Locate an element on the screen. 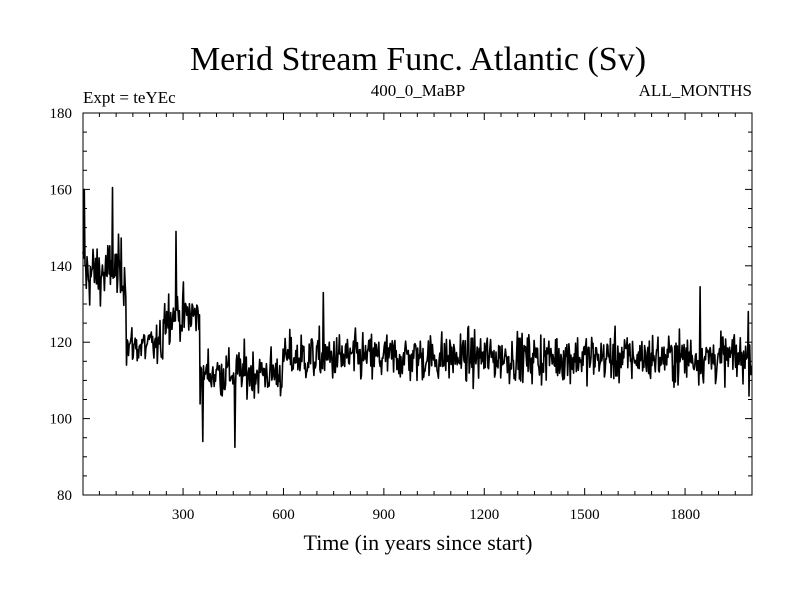 The width and height of the screenshot is (800, 600). x-tick-label: 1800 is located at coordinates (685, 515).